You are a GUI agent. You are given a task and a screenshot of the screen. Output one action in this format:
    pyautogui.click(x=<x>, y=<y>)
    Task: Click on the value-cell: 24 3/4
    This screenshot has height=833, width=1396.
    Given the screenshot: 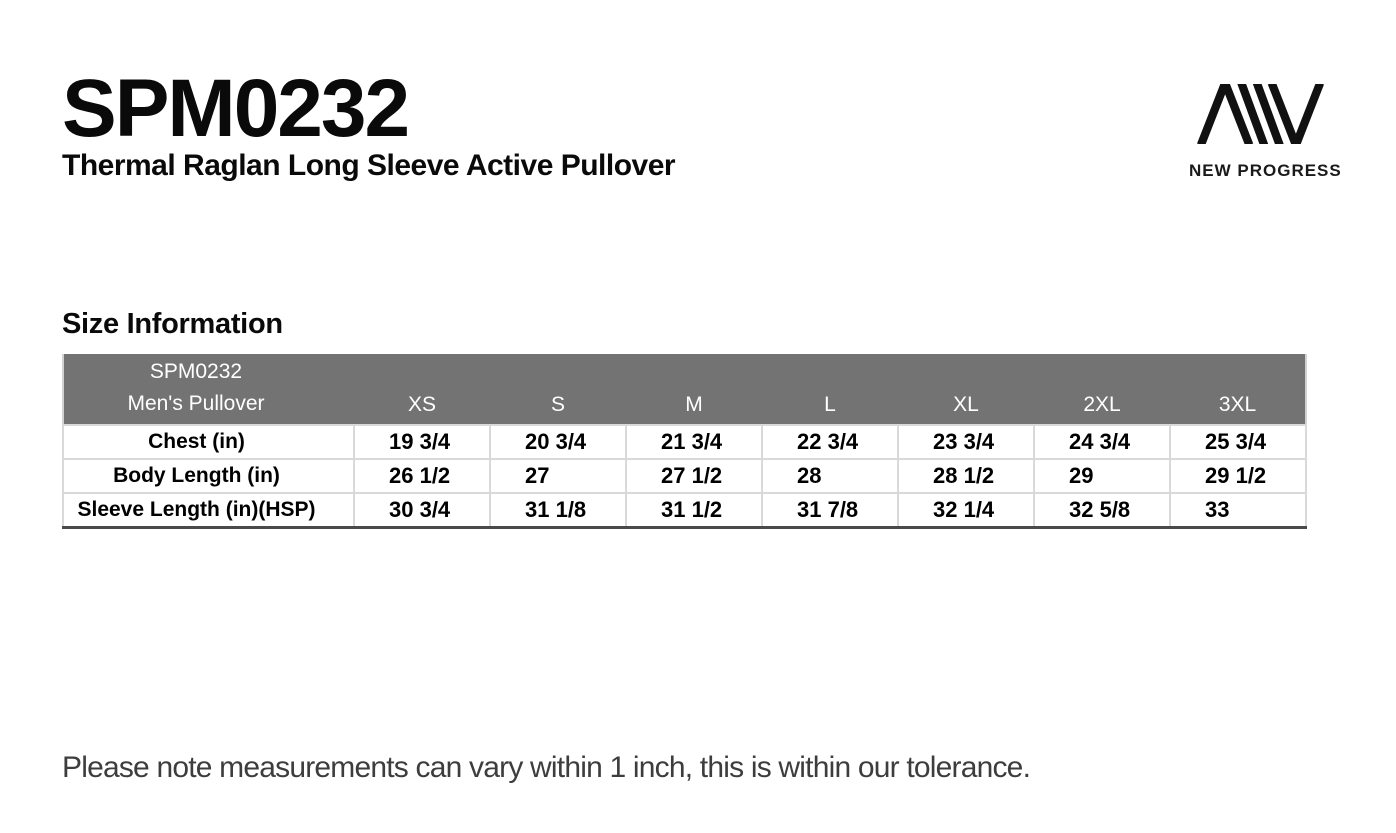 What is the action you would take?
    pyautogui.click(x=1102, y=442)
    